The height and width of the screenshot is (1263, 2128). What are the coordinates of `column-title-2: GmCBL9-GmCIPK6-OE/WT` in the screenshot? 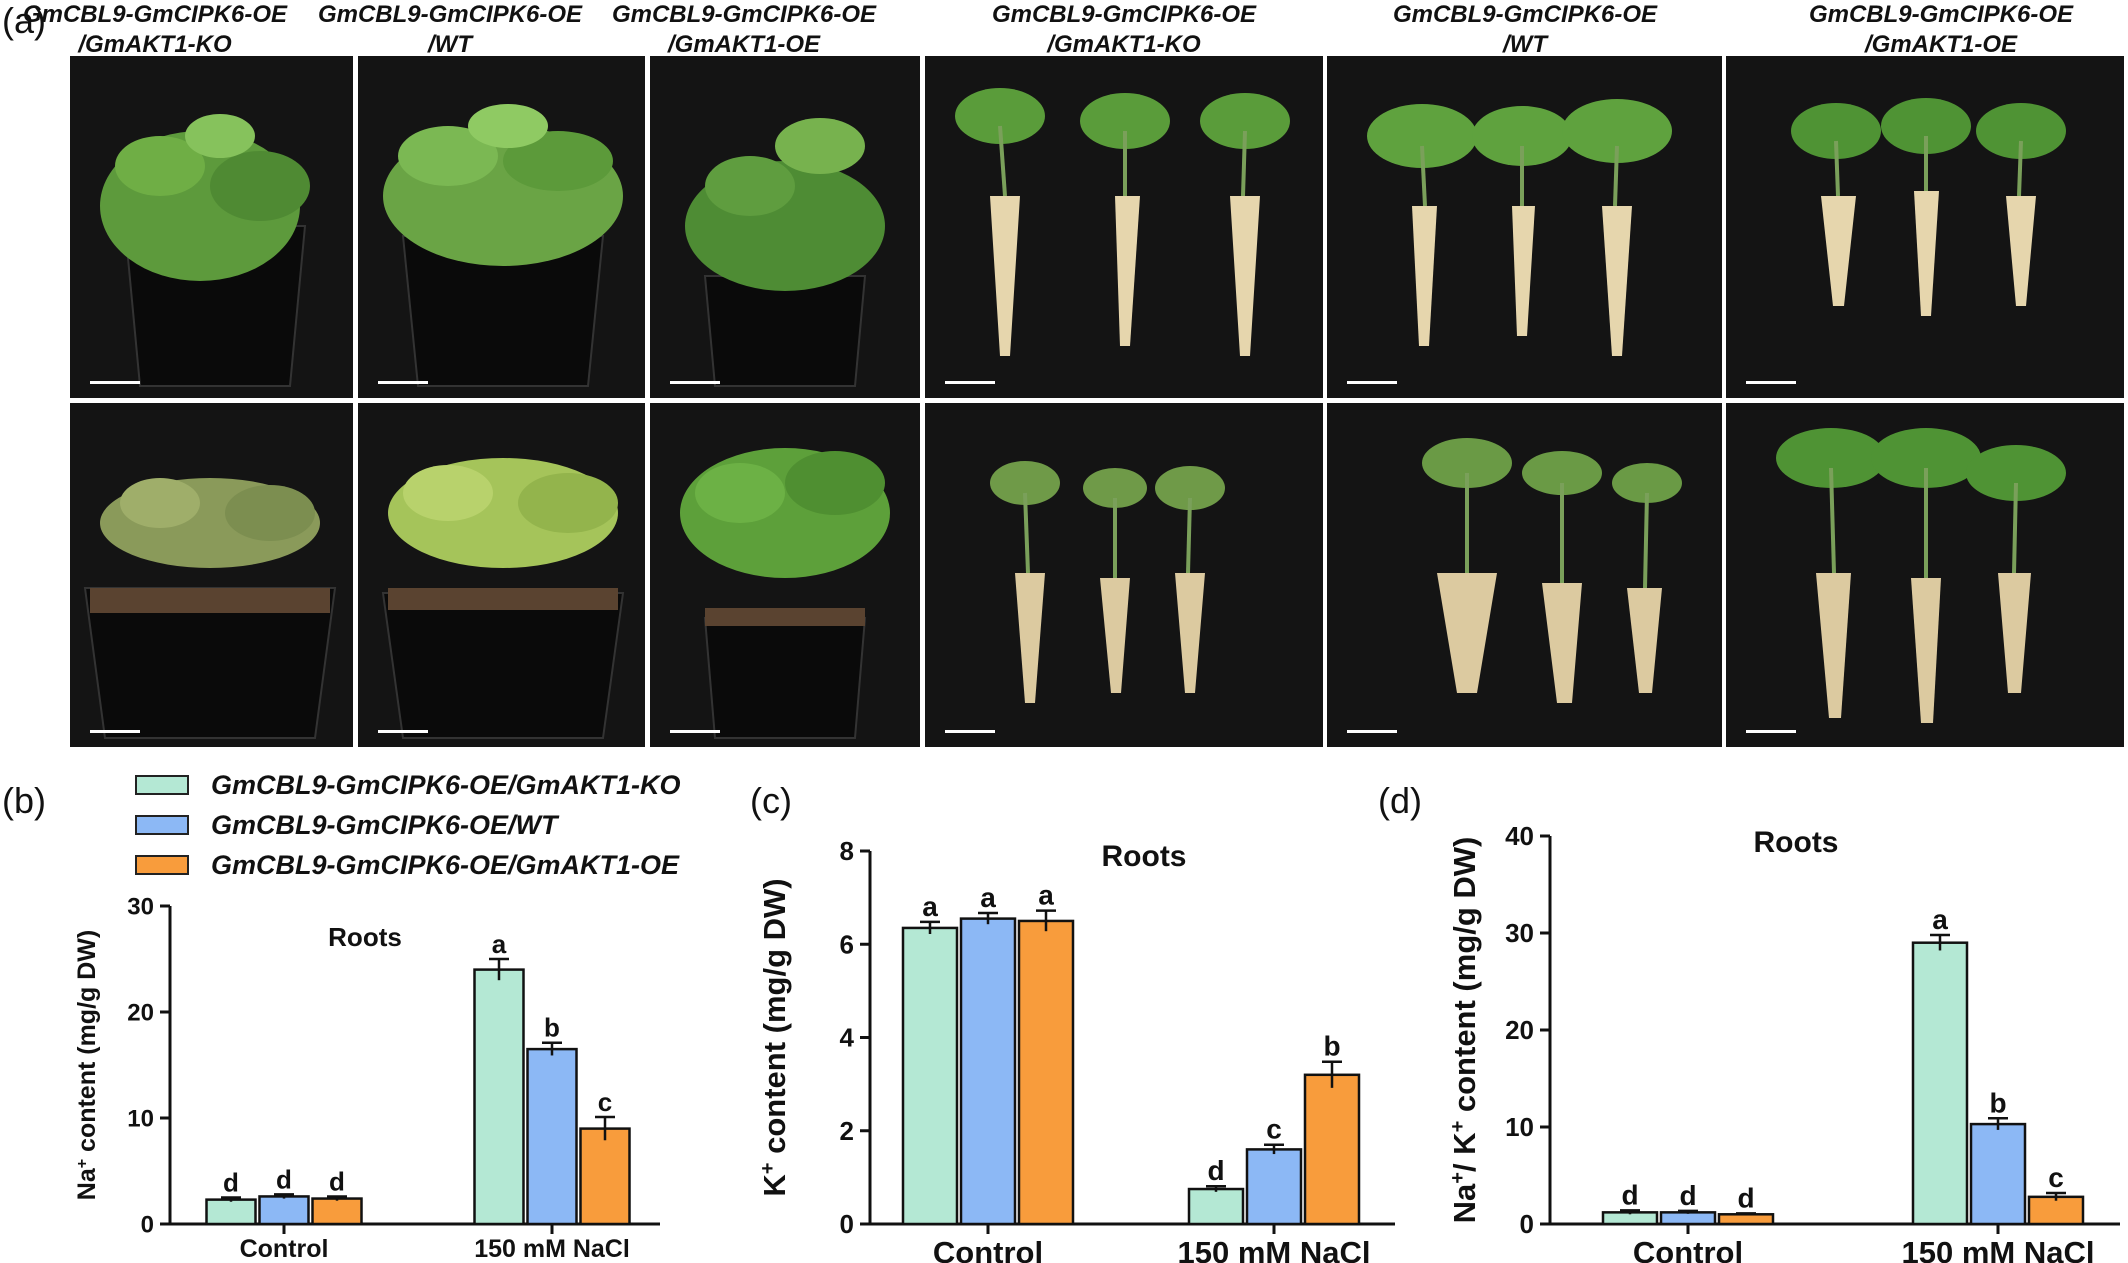 It's located at (450, 29).